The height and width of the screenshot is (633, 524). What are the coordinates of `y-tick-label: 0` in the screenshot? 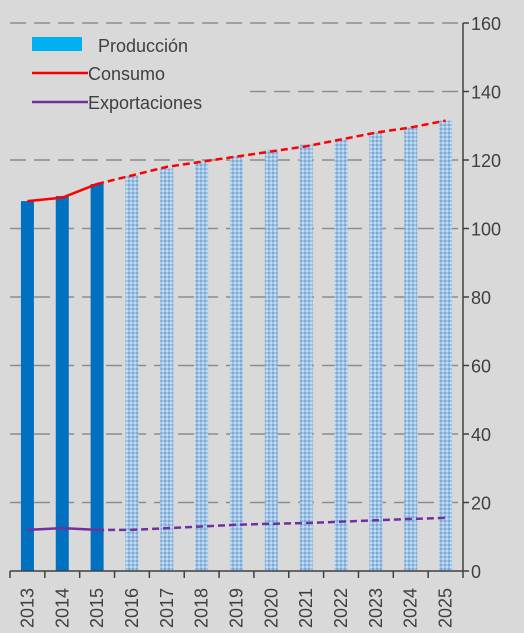 It's located at (476, 572).